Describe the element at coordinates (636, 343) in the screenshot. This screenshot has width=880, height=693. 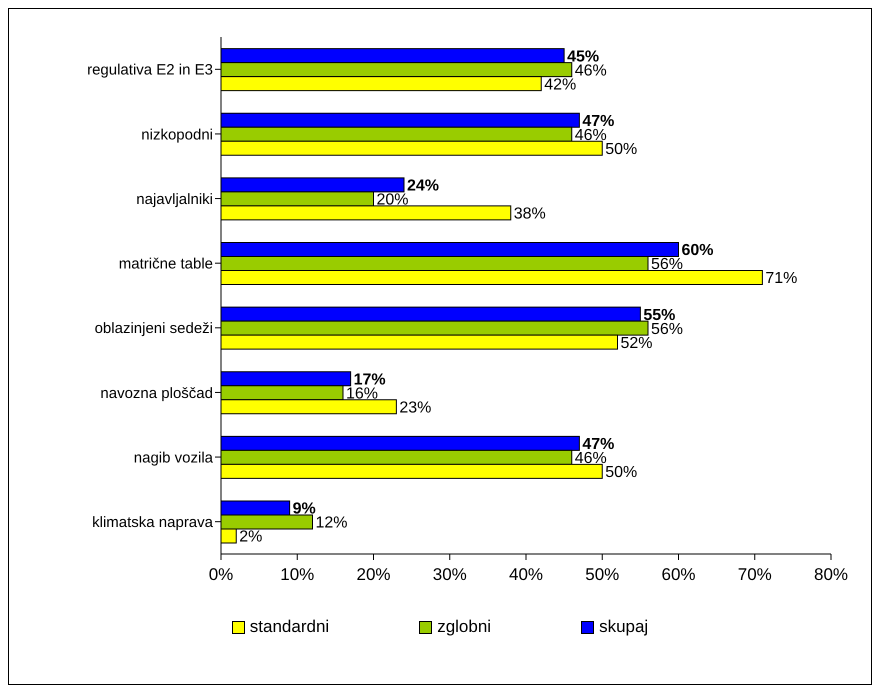
I see `data-label: 52%` at that location.